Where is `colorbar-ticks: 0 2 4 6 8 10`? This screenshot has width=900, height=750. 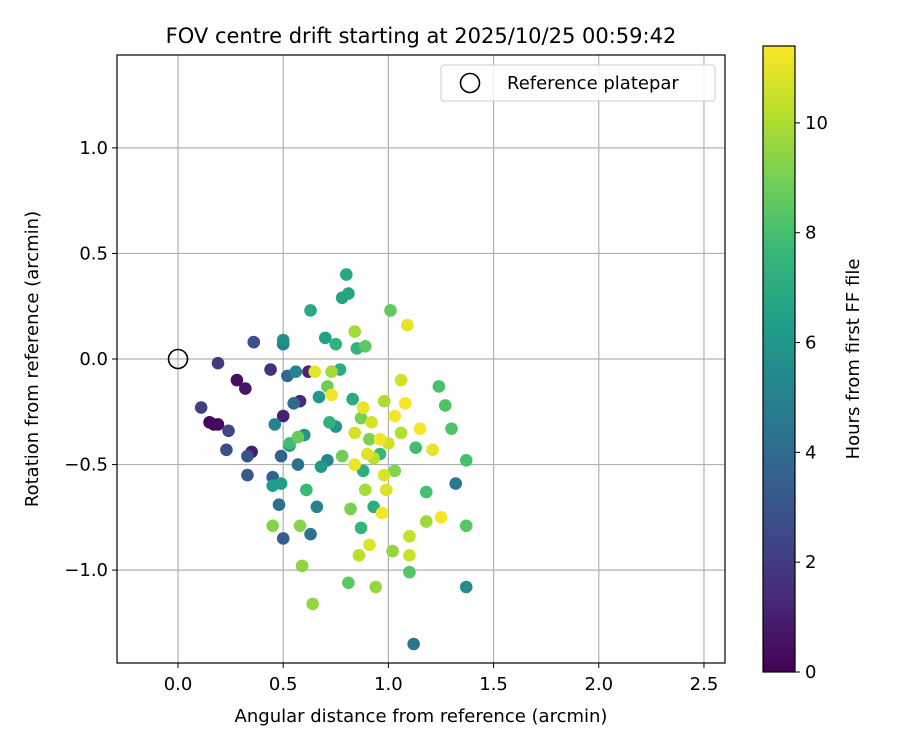
colorbar-ticks: 0 2 4 6 8 10 is located at coordinates (811, 398).